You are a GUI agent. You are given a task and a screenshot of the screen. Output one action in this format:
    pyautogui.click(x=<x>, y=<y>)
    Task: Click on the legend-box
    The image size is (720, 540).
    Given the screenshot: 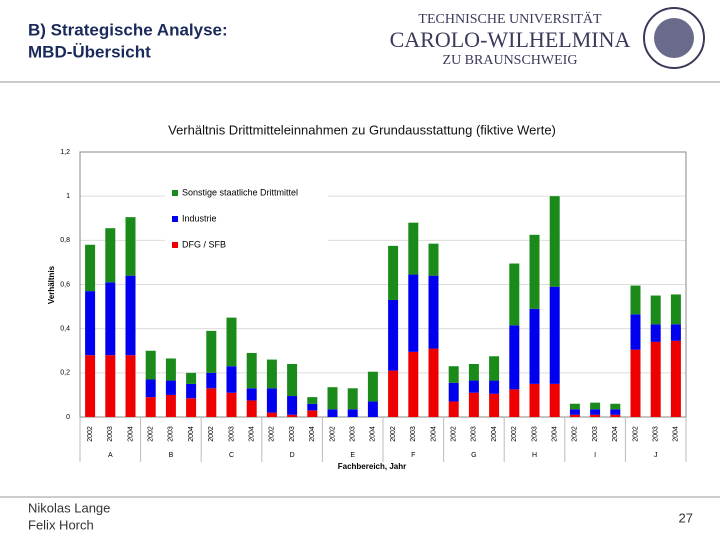 What is the action you would take?
    pyautogui.click(x=246, y=219)
    